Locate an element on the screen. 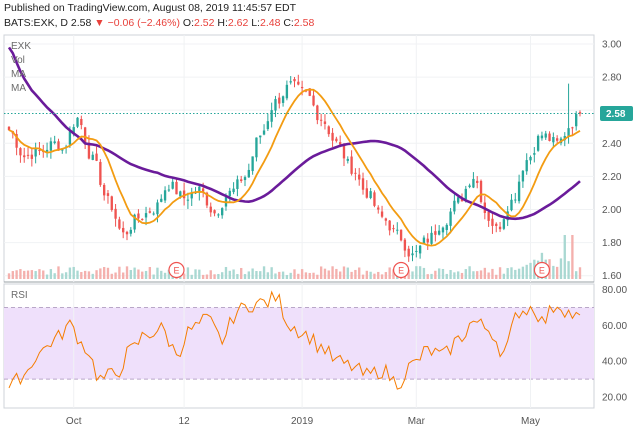  low-value: 2.48 is located at coordinates (270, 23).